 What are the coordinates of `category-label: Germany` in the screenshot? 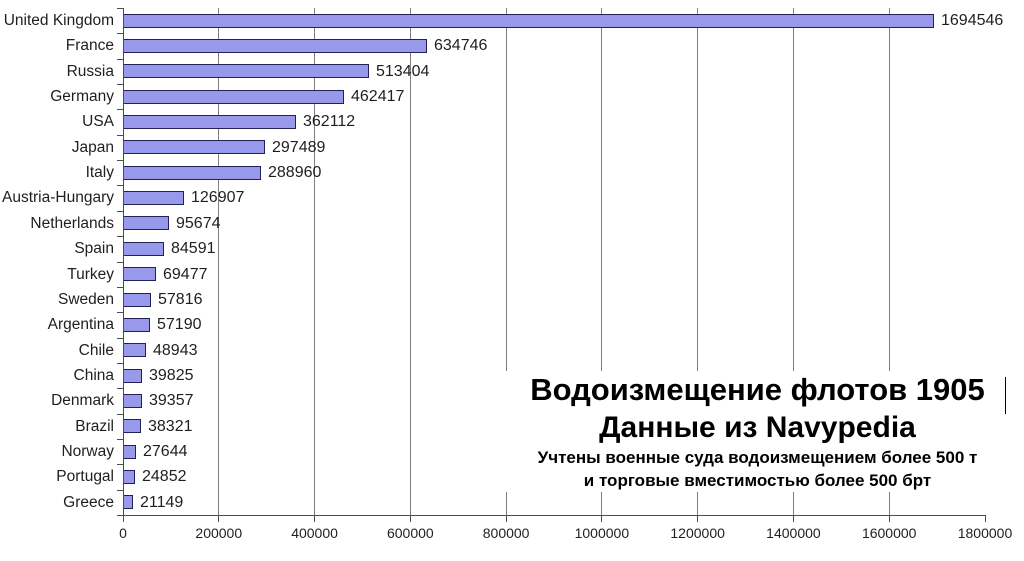 It's located at (82, 97).